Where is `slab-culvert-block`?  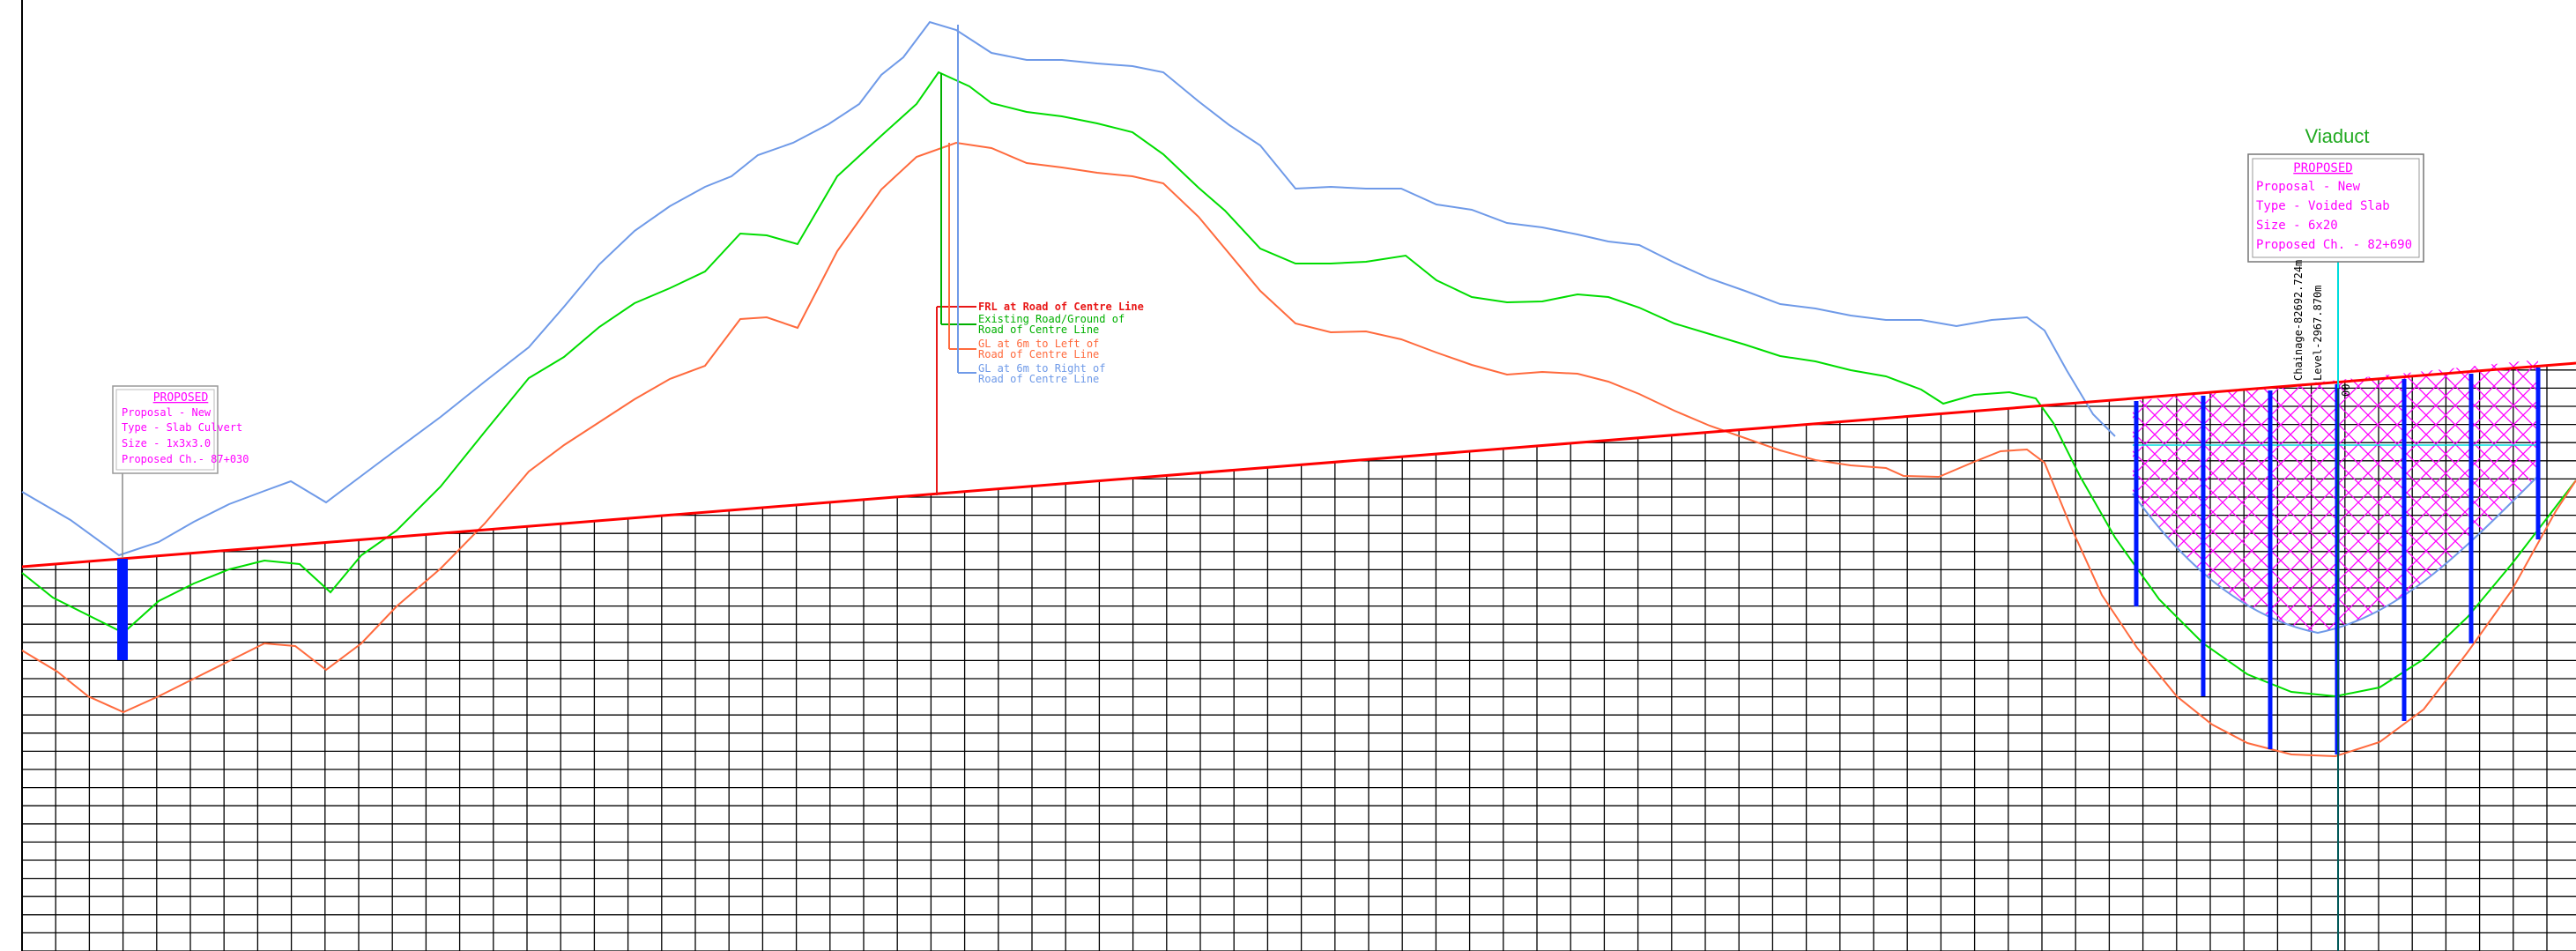
slab-culvert-block is located at coordinates (122, 609).